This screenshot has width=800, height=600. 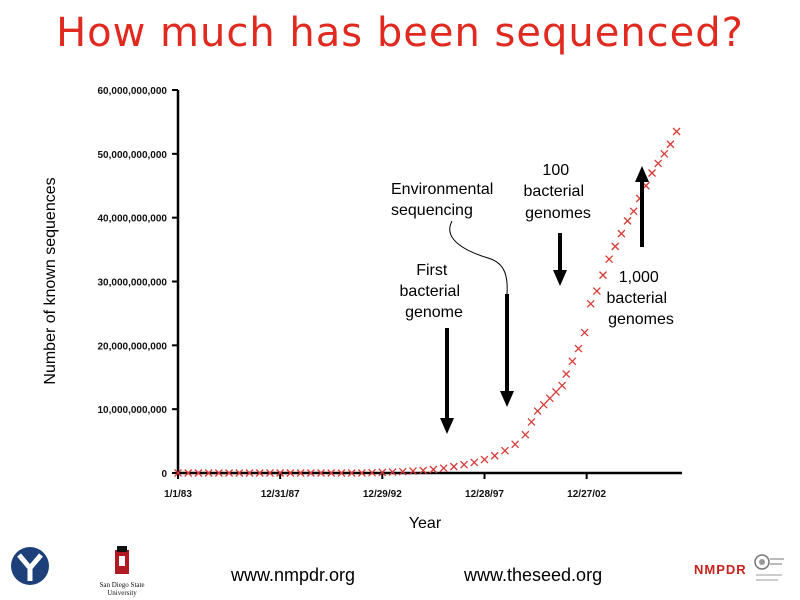 I want to click on sdsu-logo-text: San Diego State University, so click(x=122, y=589).